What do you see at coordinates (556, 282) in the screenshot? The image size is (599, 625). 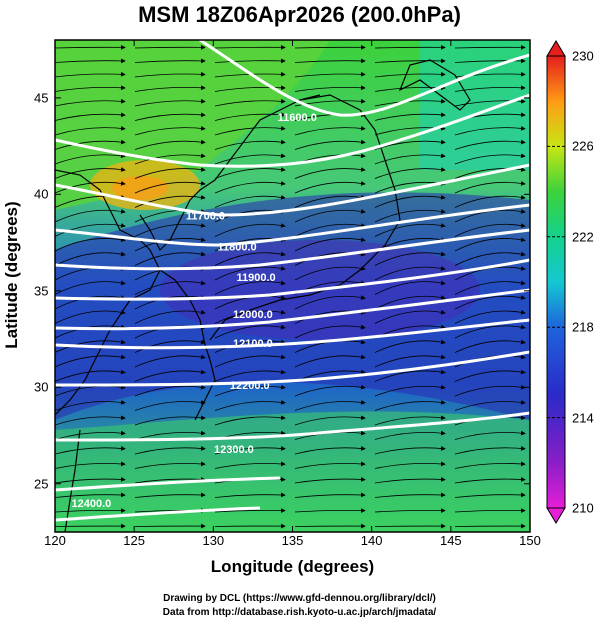 I see `colorbar` at bounding box center [556, 282].